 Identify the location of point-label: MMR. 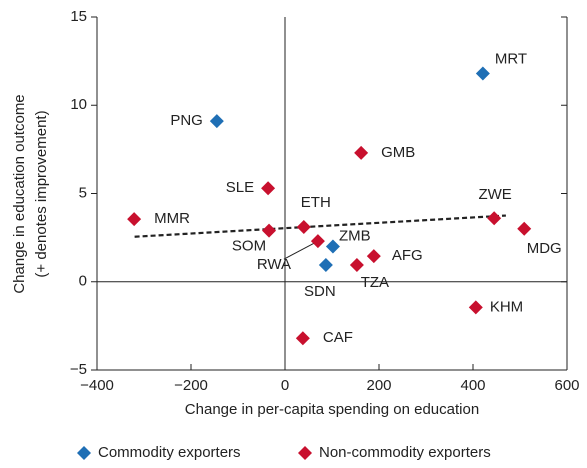
(172, 218).